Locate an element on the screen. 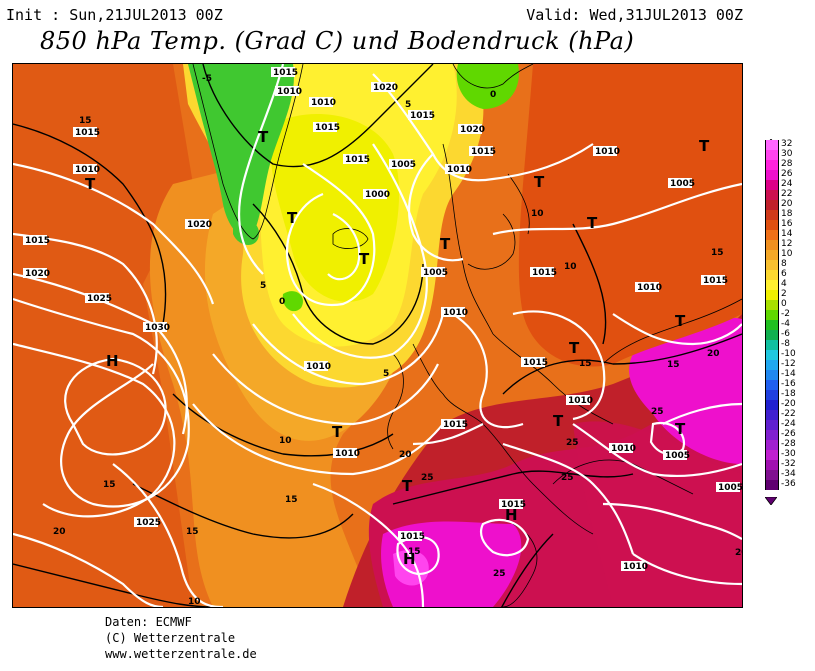  legend-entry: 8 is located at coordinates (790, 264).